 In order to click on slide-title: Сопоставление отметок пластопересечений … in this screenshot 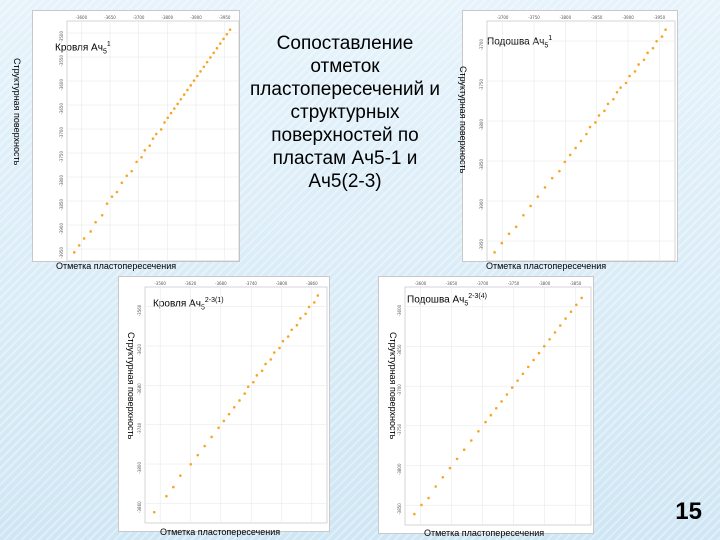, I will do `click(345, 112)`.